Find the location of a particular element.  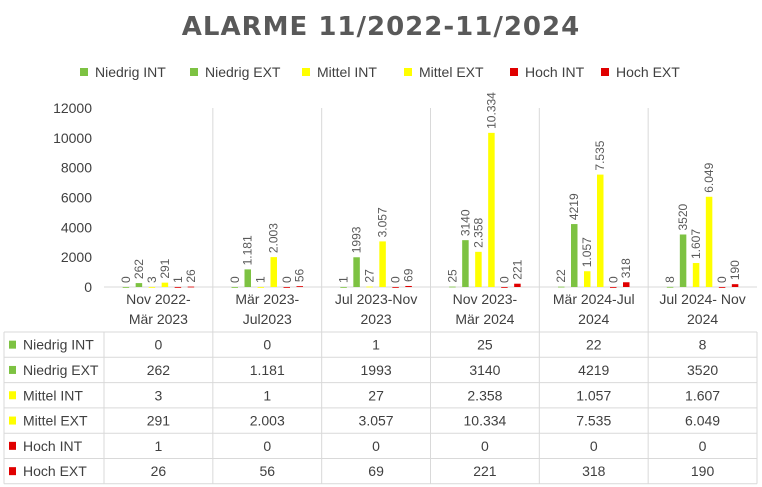

x-category-label: Mär 2023- is located at coordinates (267, 299).